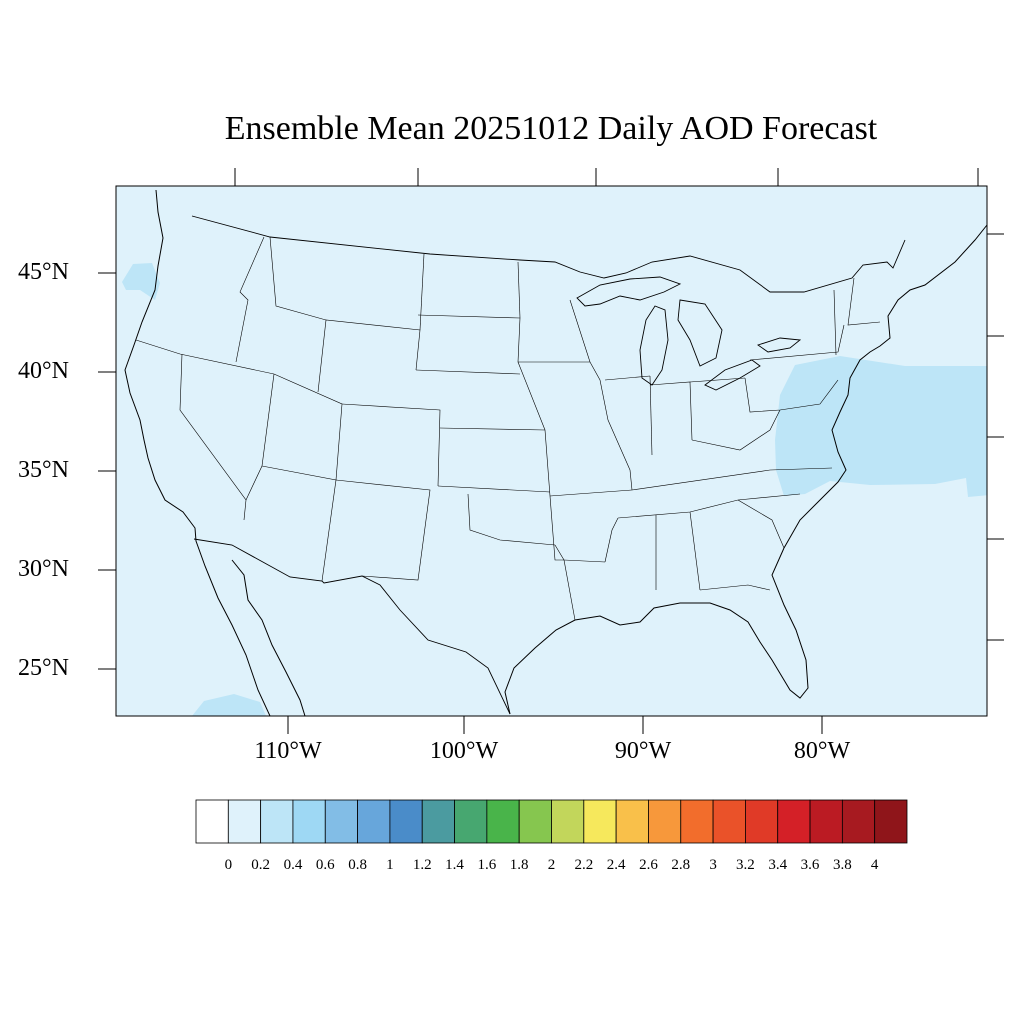 Image resolution: width=1024 pixels, height=1024 pixels. I want to click on colorbar-tick-label: 3.6, so click(810, 865).